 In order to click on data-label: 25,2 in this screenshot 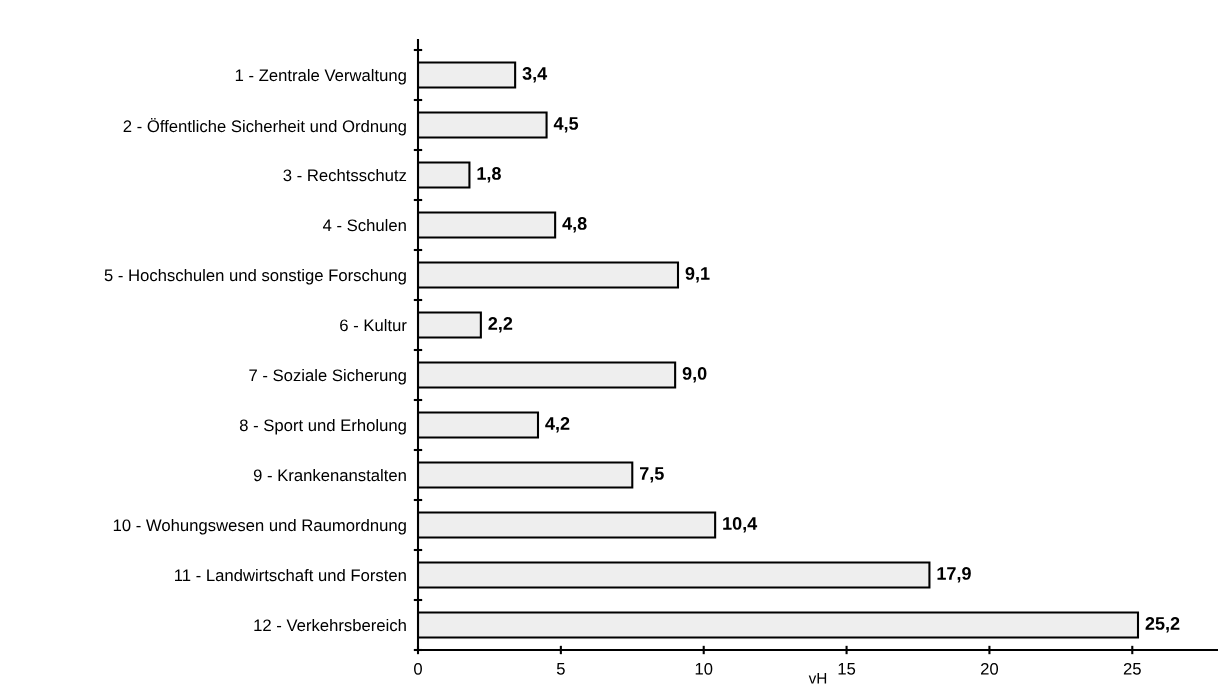, I will do `click(1162, 625)`.